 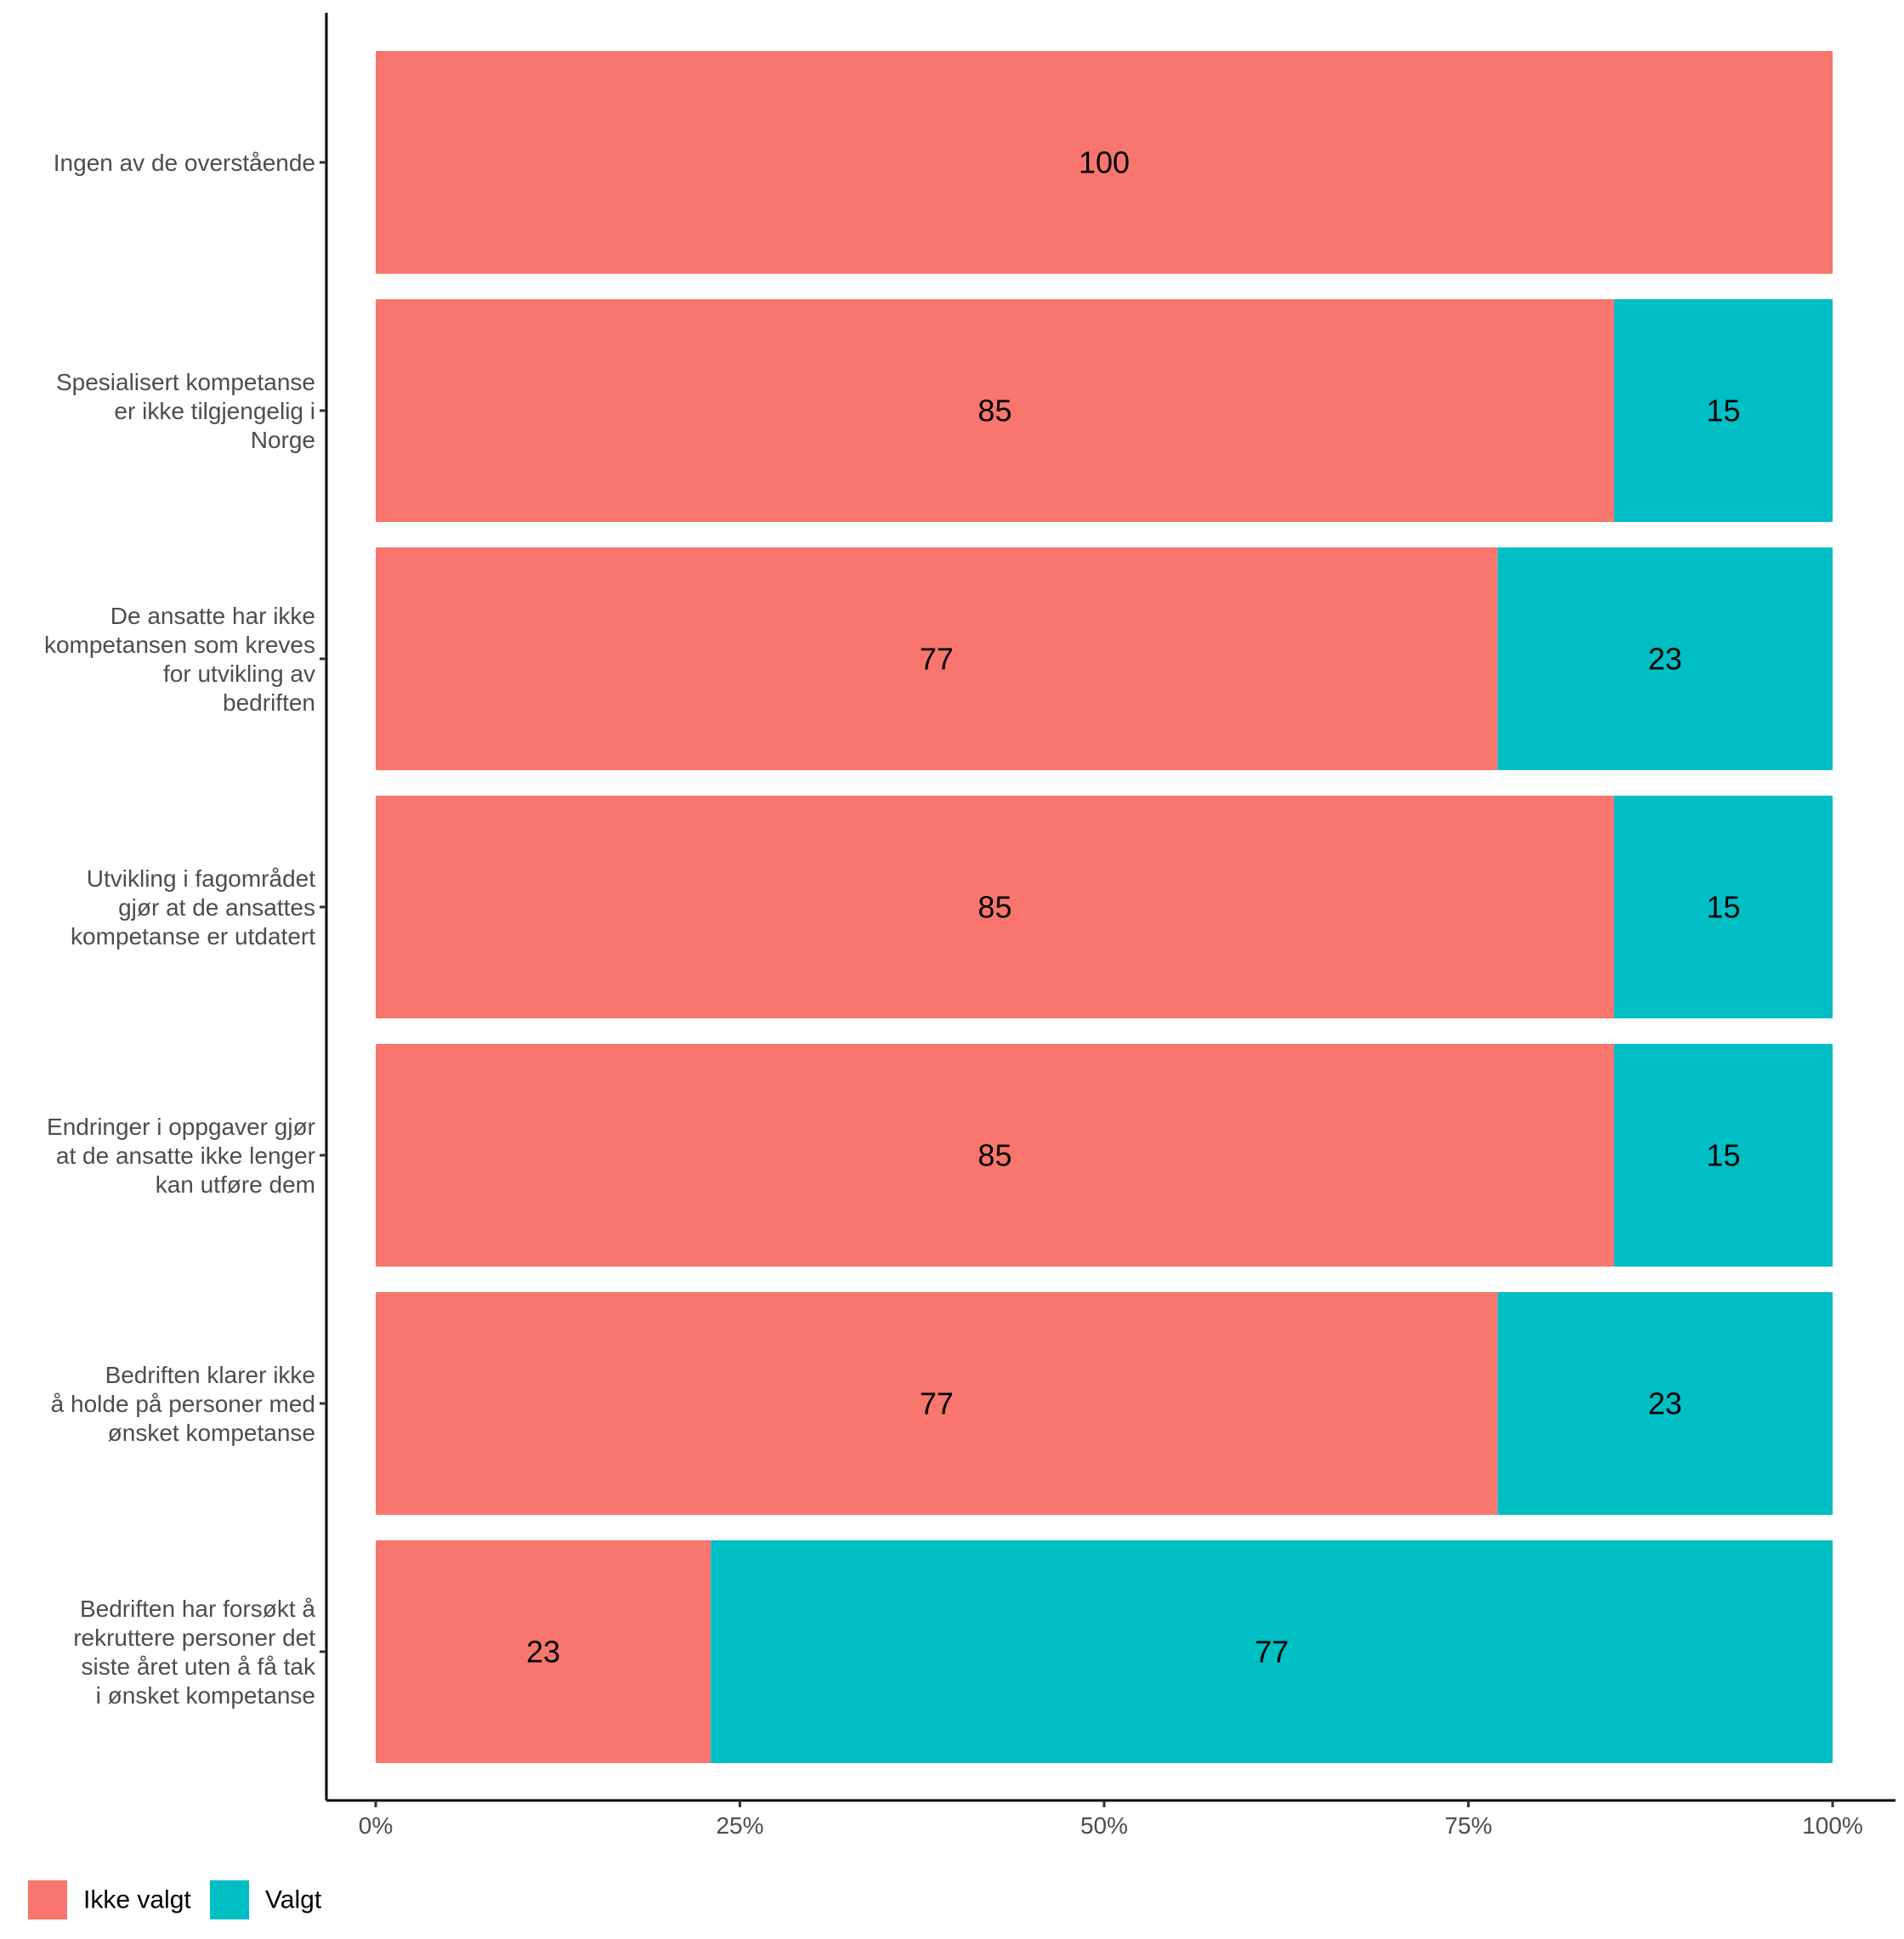 I want to click on x-tick-label: 25%, so click(x=739, y=1825).